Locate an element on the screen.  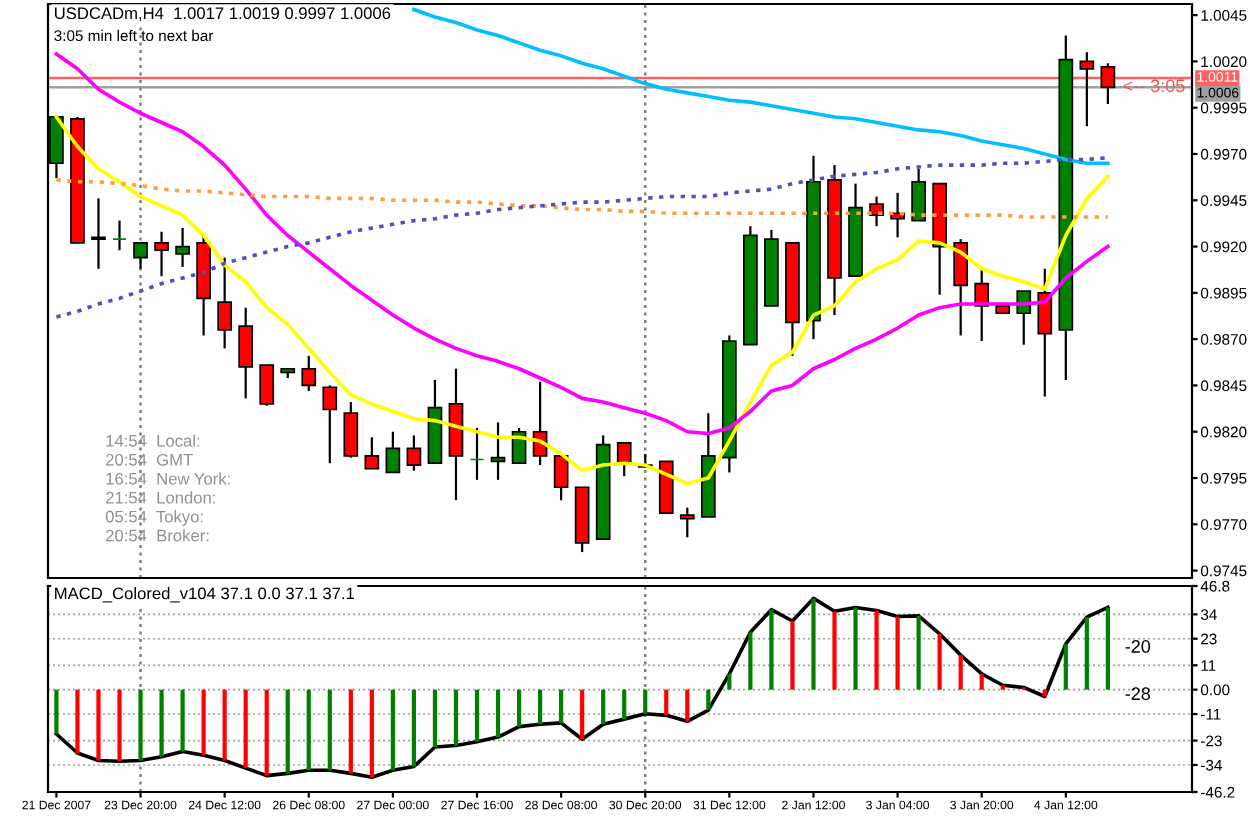
annotation: 20:54 GMT is located at coordinates (149, 459).